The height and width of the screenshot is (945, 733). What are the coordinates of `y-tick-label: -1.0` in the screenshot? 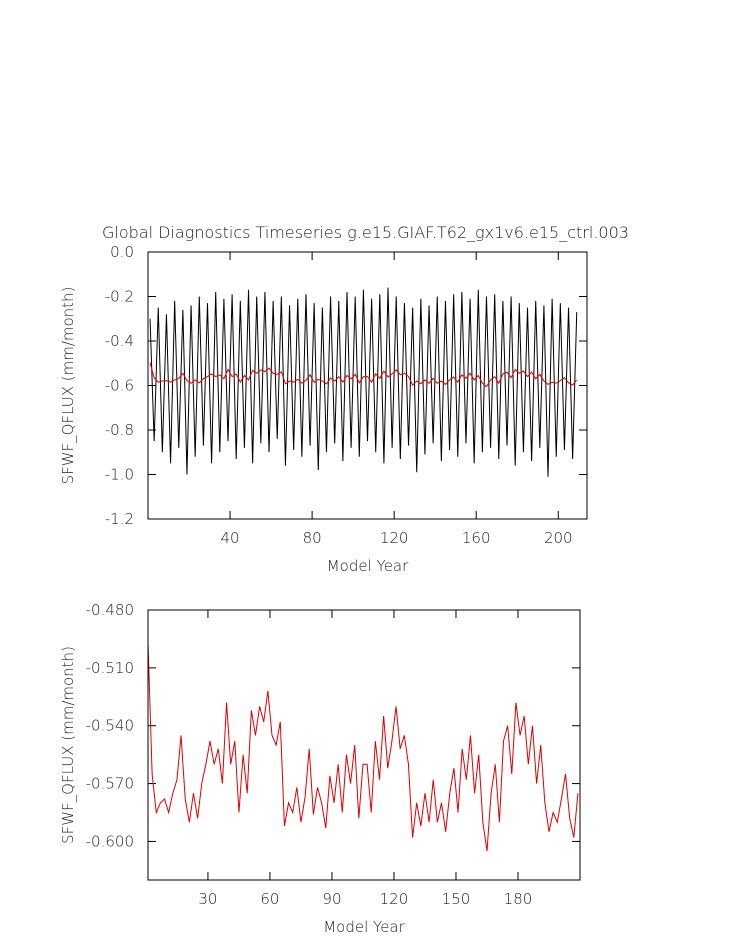 It's located at (119, 475).